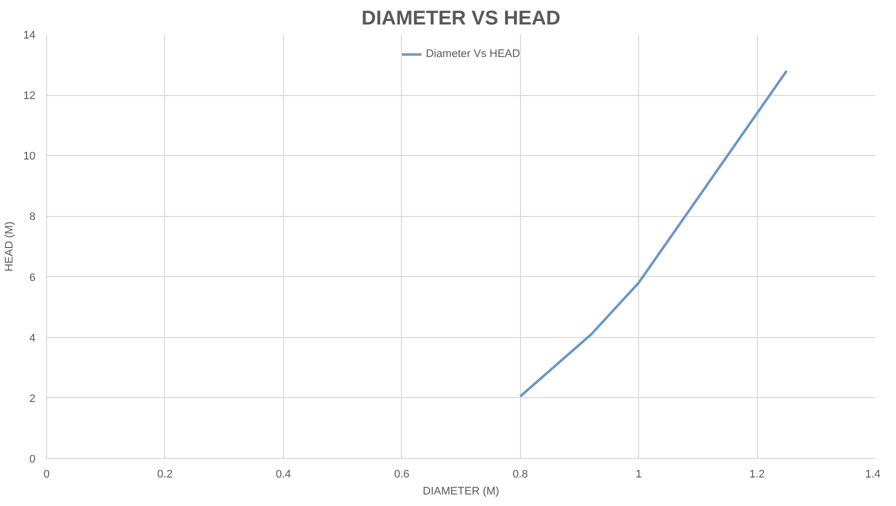 The image size is (896, 506). I want to click on y-tick-label: 2, so click(32, 398).